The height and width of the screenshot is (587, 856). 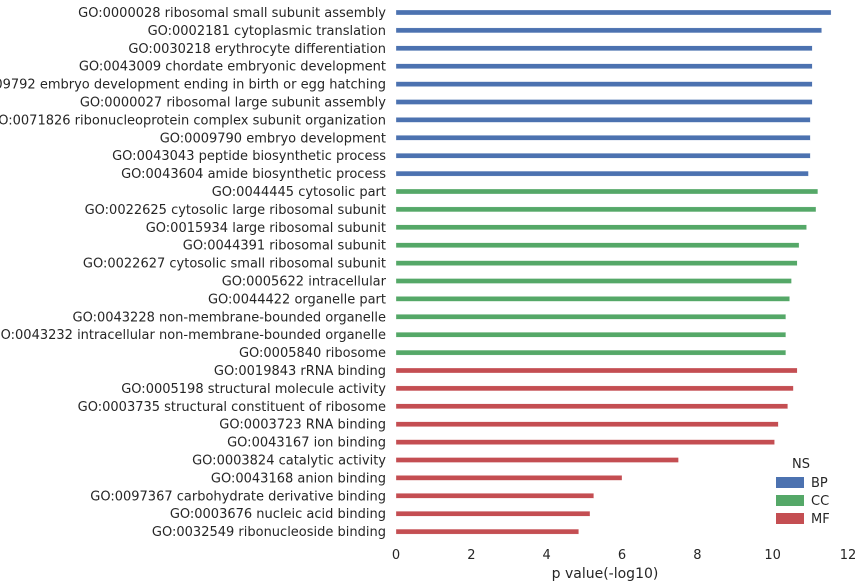 What do you see at coordinates (772, 555) in the screenshot?
I see `x-tick-label: 10` at bounding box center [772, 555].